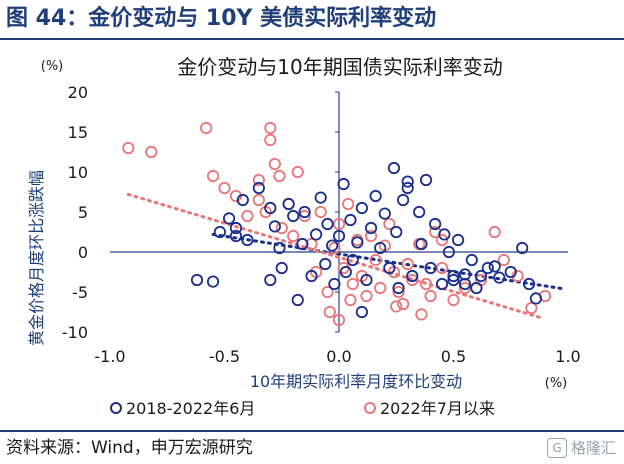 The image size is (624, 464). I want to click on chart-title: 金价变动与10年期国债实际利率变动, so click(339, 67).